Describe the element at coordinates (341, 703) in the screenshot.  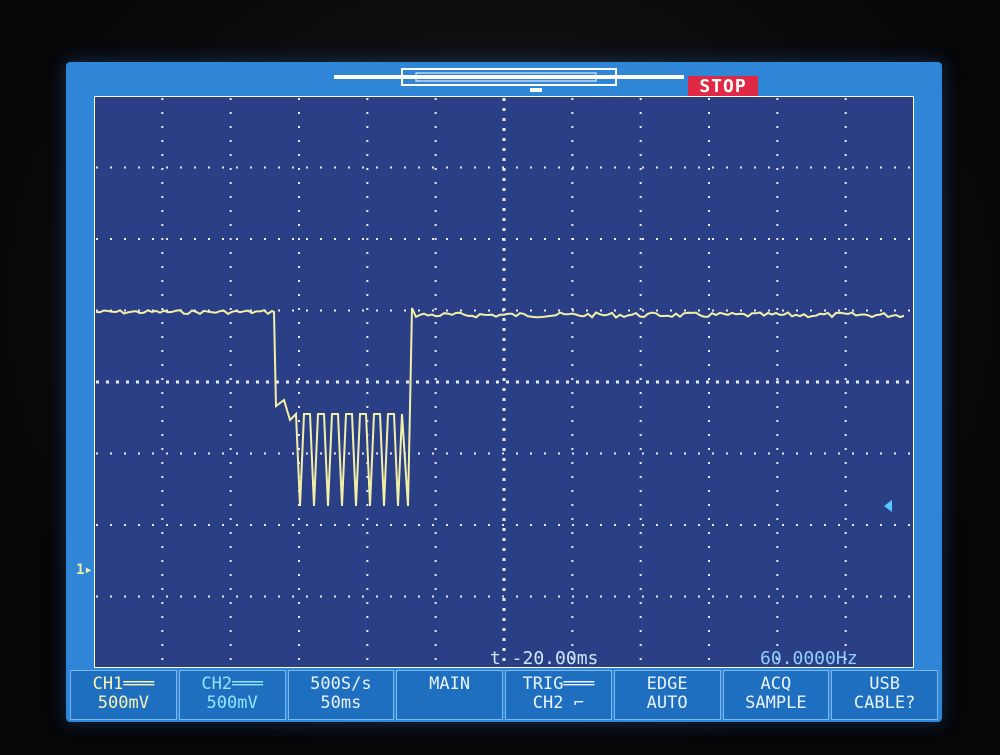
I see `softkey-timebase-scale: 50ms` at that location.